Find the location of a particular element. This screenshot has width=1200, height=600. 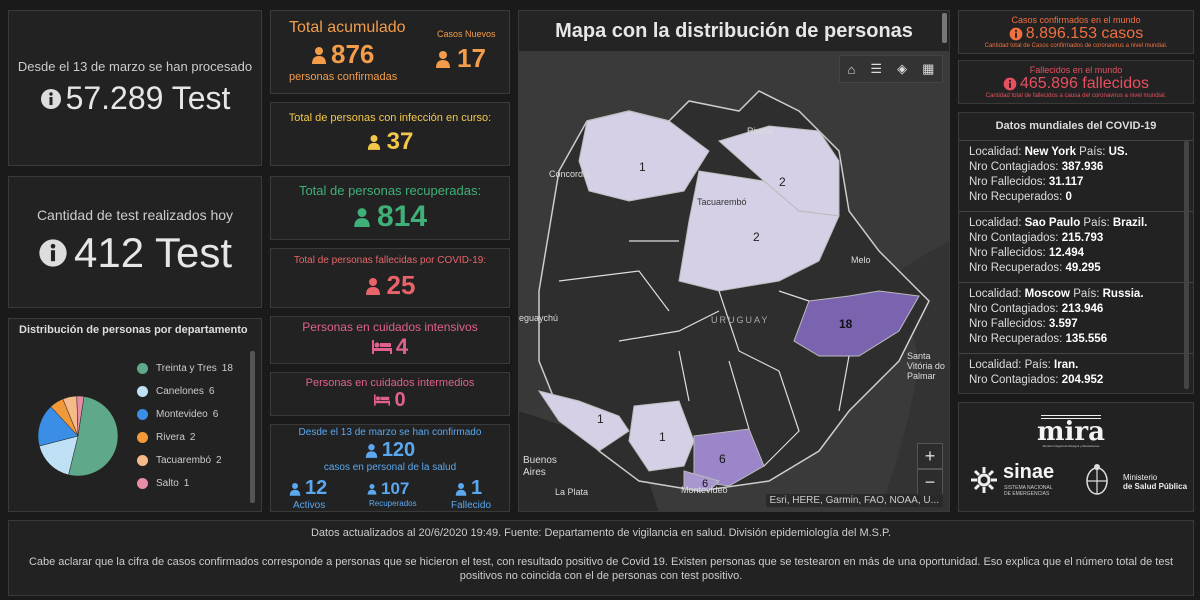

icu-card: Personas en cuidados intensivos 4 is located at coordinates (390, 340).